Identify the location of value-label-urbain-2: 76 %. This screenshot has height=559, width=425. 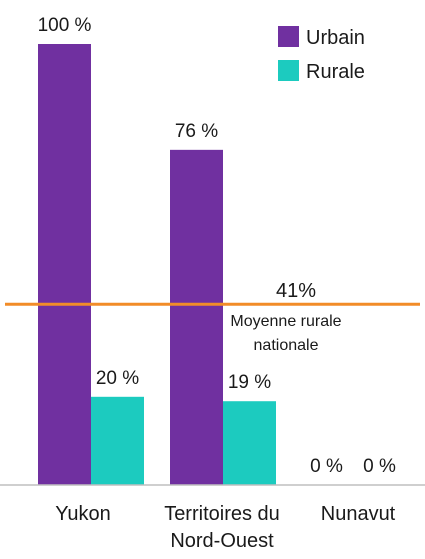
(196, 131).